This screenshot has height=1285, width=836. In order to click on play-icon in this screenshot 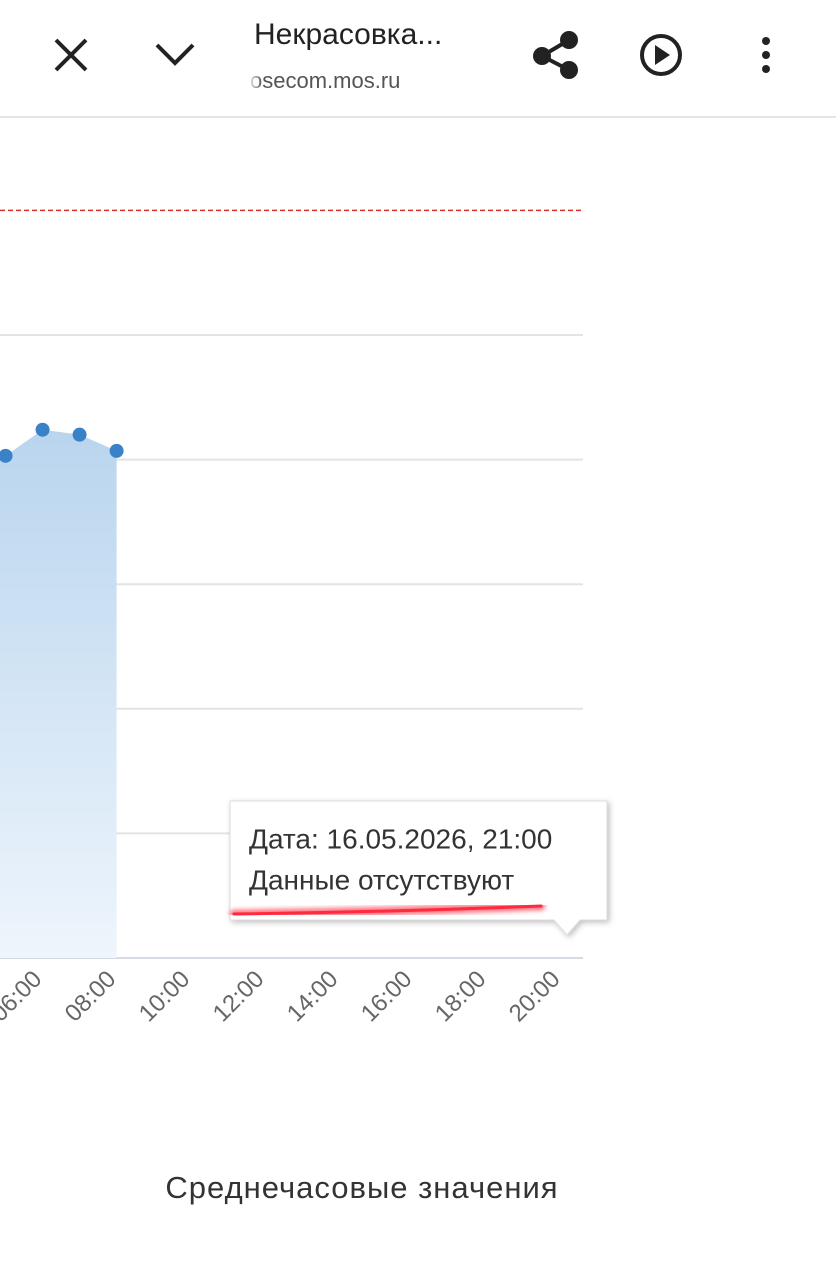, I will do `click(661, 55)`.